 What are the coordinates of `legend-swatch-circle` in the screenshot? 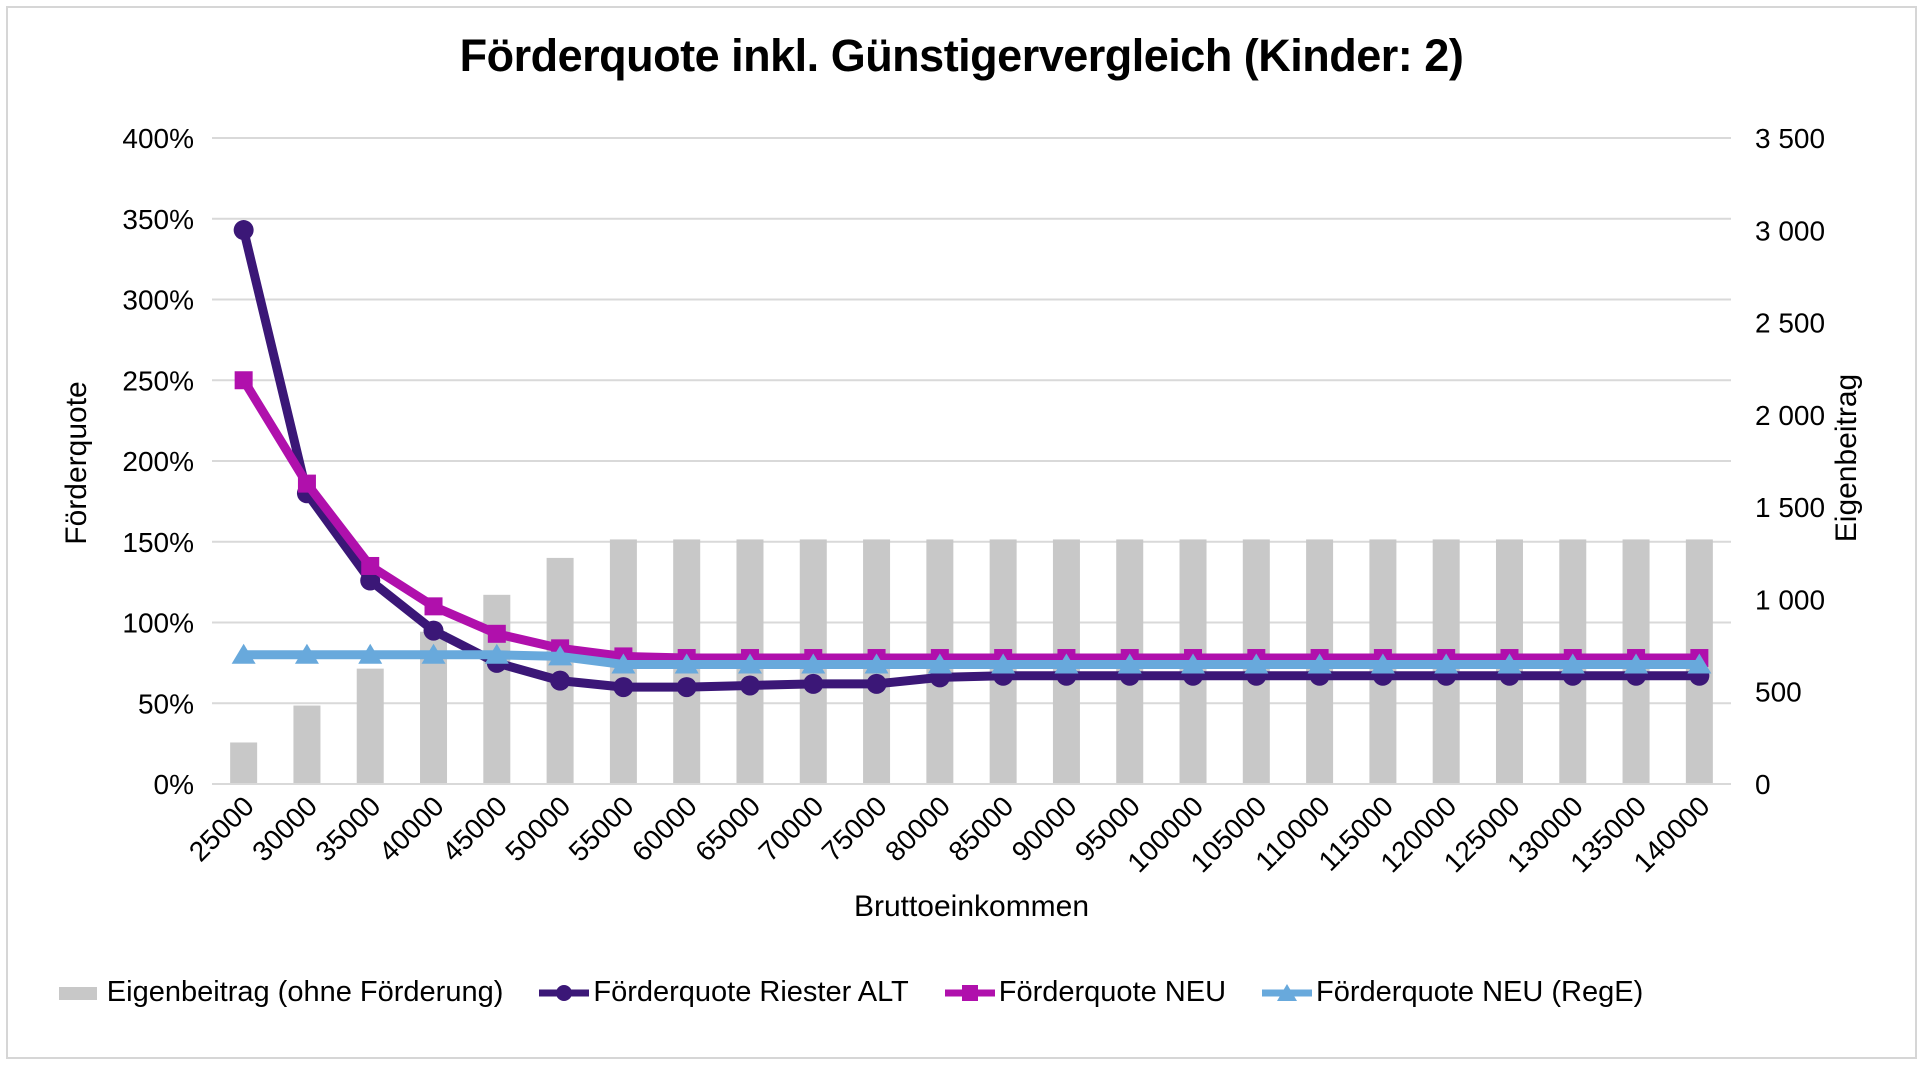 It's located at (564, 992).